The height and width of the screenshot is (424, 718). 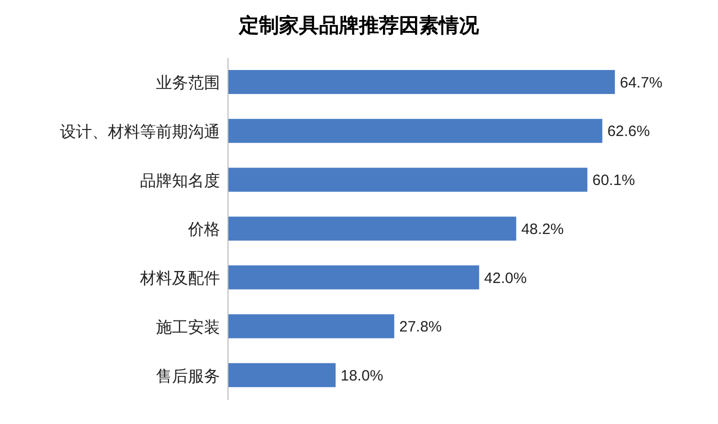 What do you see at coordinates (188, 82) in the screenshot?
I see `y-tick-label: 业务范围` at bounding box center [188, 82].